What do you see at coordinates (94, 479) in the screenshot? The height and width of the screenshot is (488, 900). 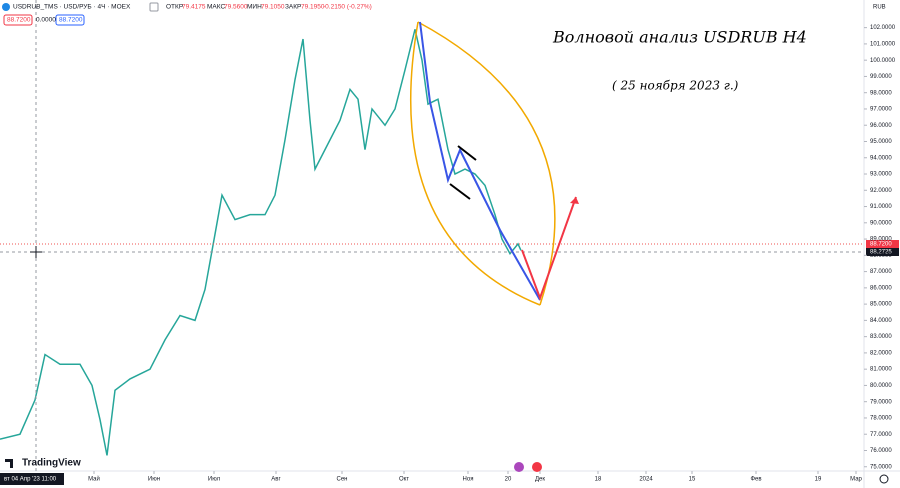 I see `x-tick-label: Май` at bounding box center [94, 479].